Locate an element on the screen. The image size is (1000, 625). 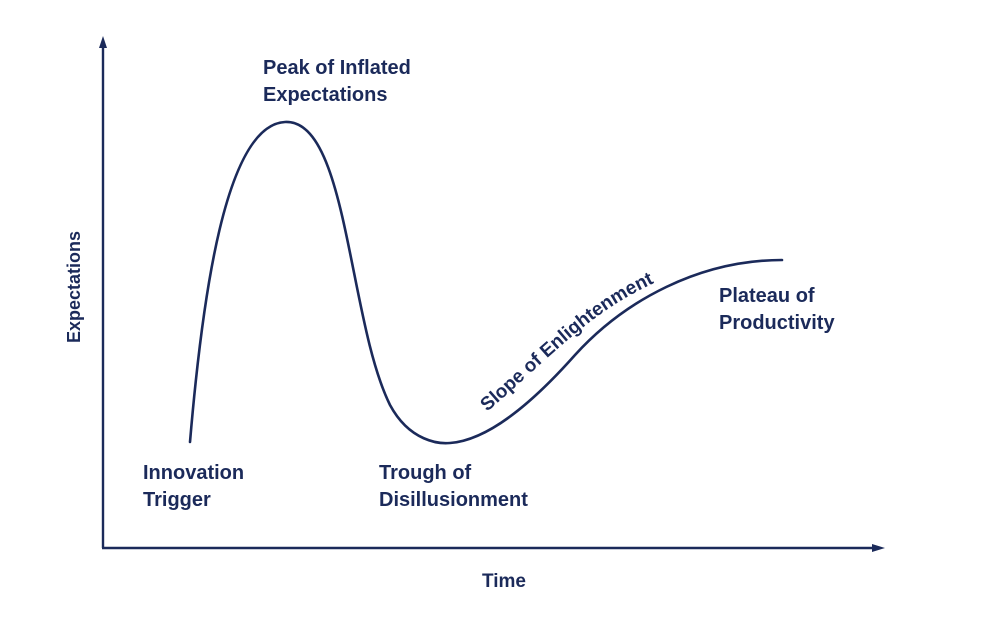
peak-label-line-2: Expectations is located at coordinates (325, 95).